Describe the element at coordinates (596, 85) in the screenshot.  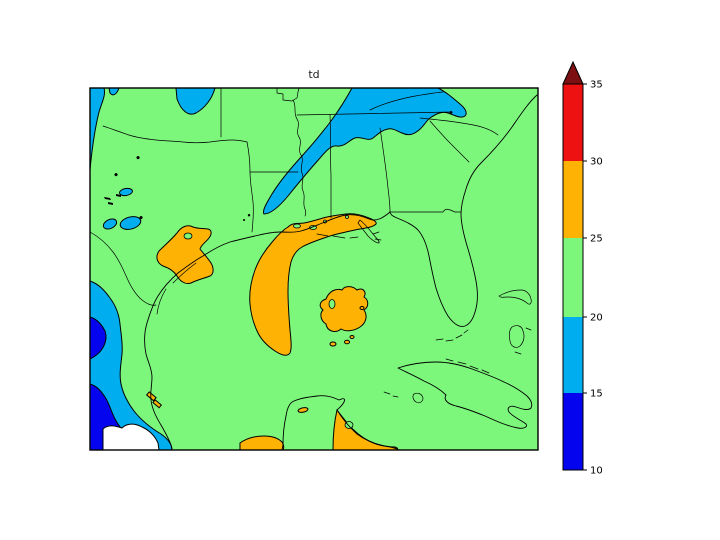
I see `colorbar-tick-label: 35` at that location.